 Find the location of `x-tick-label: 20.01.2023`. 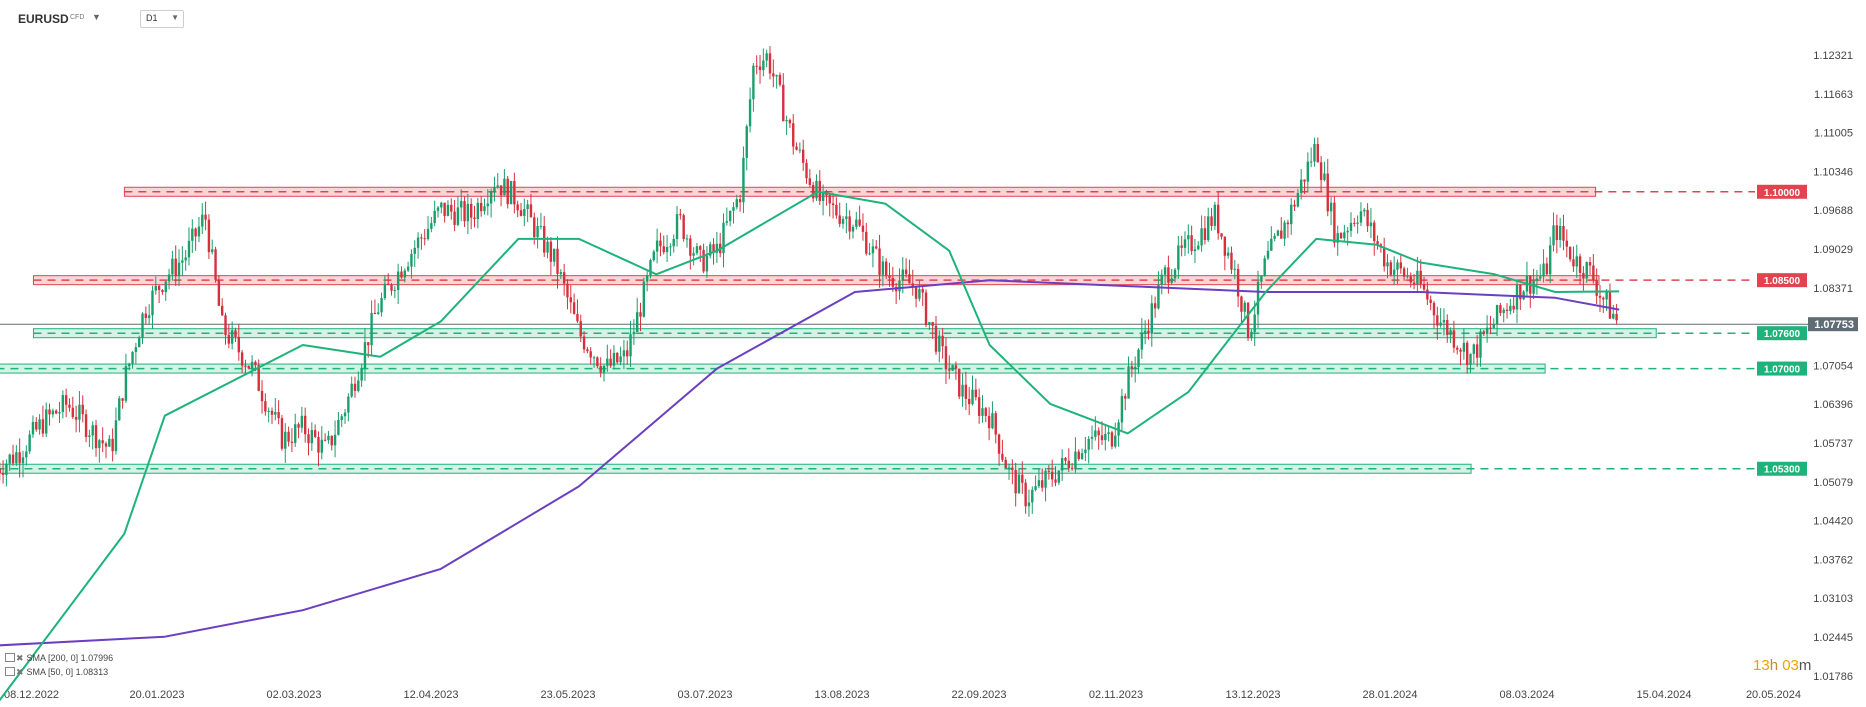

x-tick-label: 20.01.2023 is located at coordinates (156, 695).